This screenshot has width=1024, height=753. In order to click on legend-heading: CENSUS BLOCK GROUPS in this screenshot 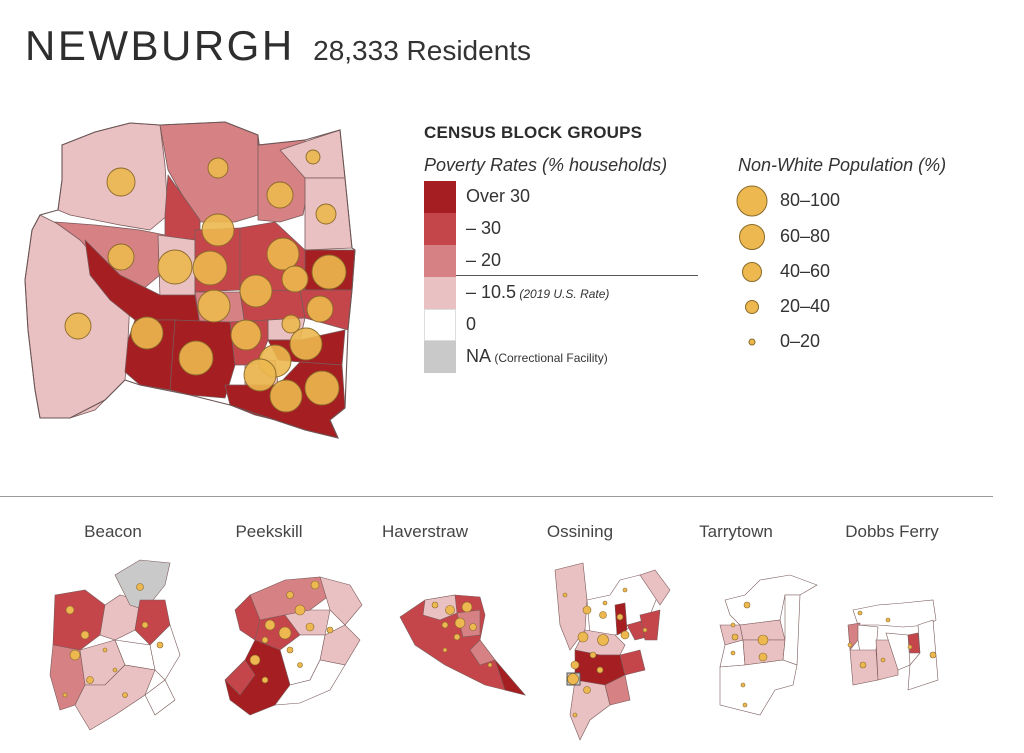, I will do `click(533, 132)`.